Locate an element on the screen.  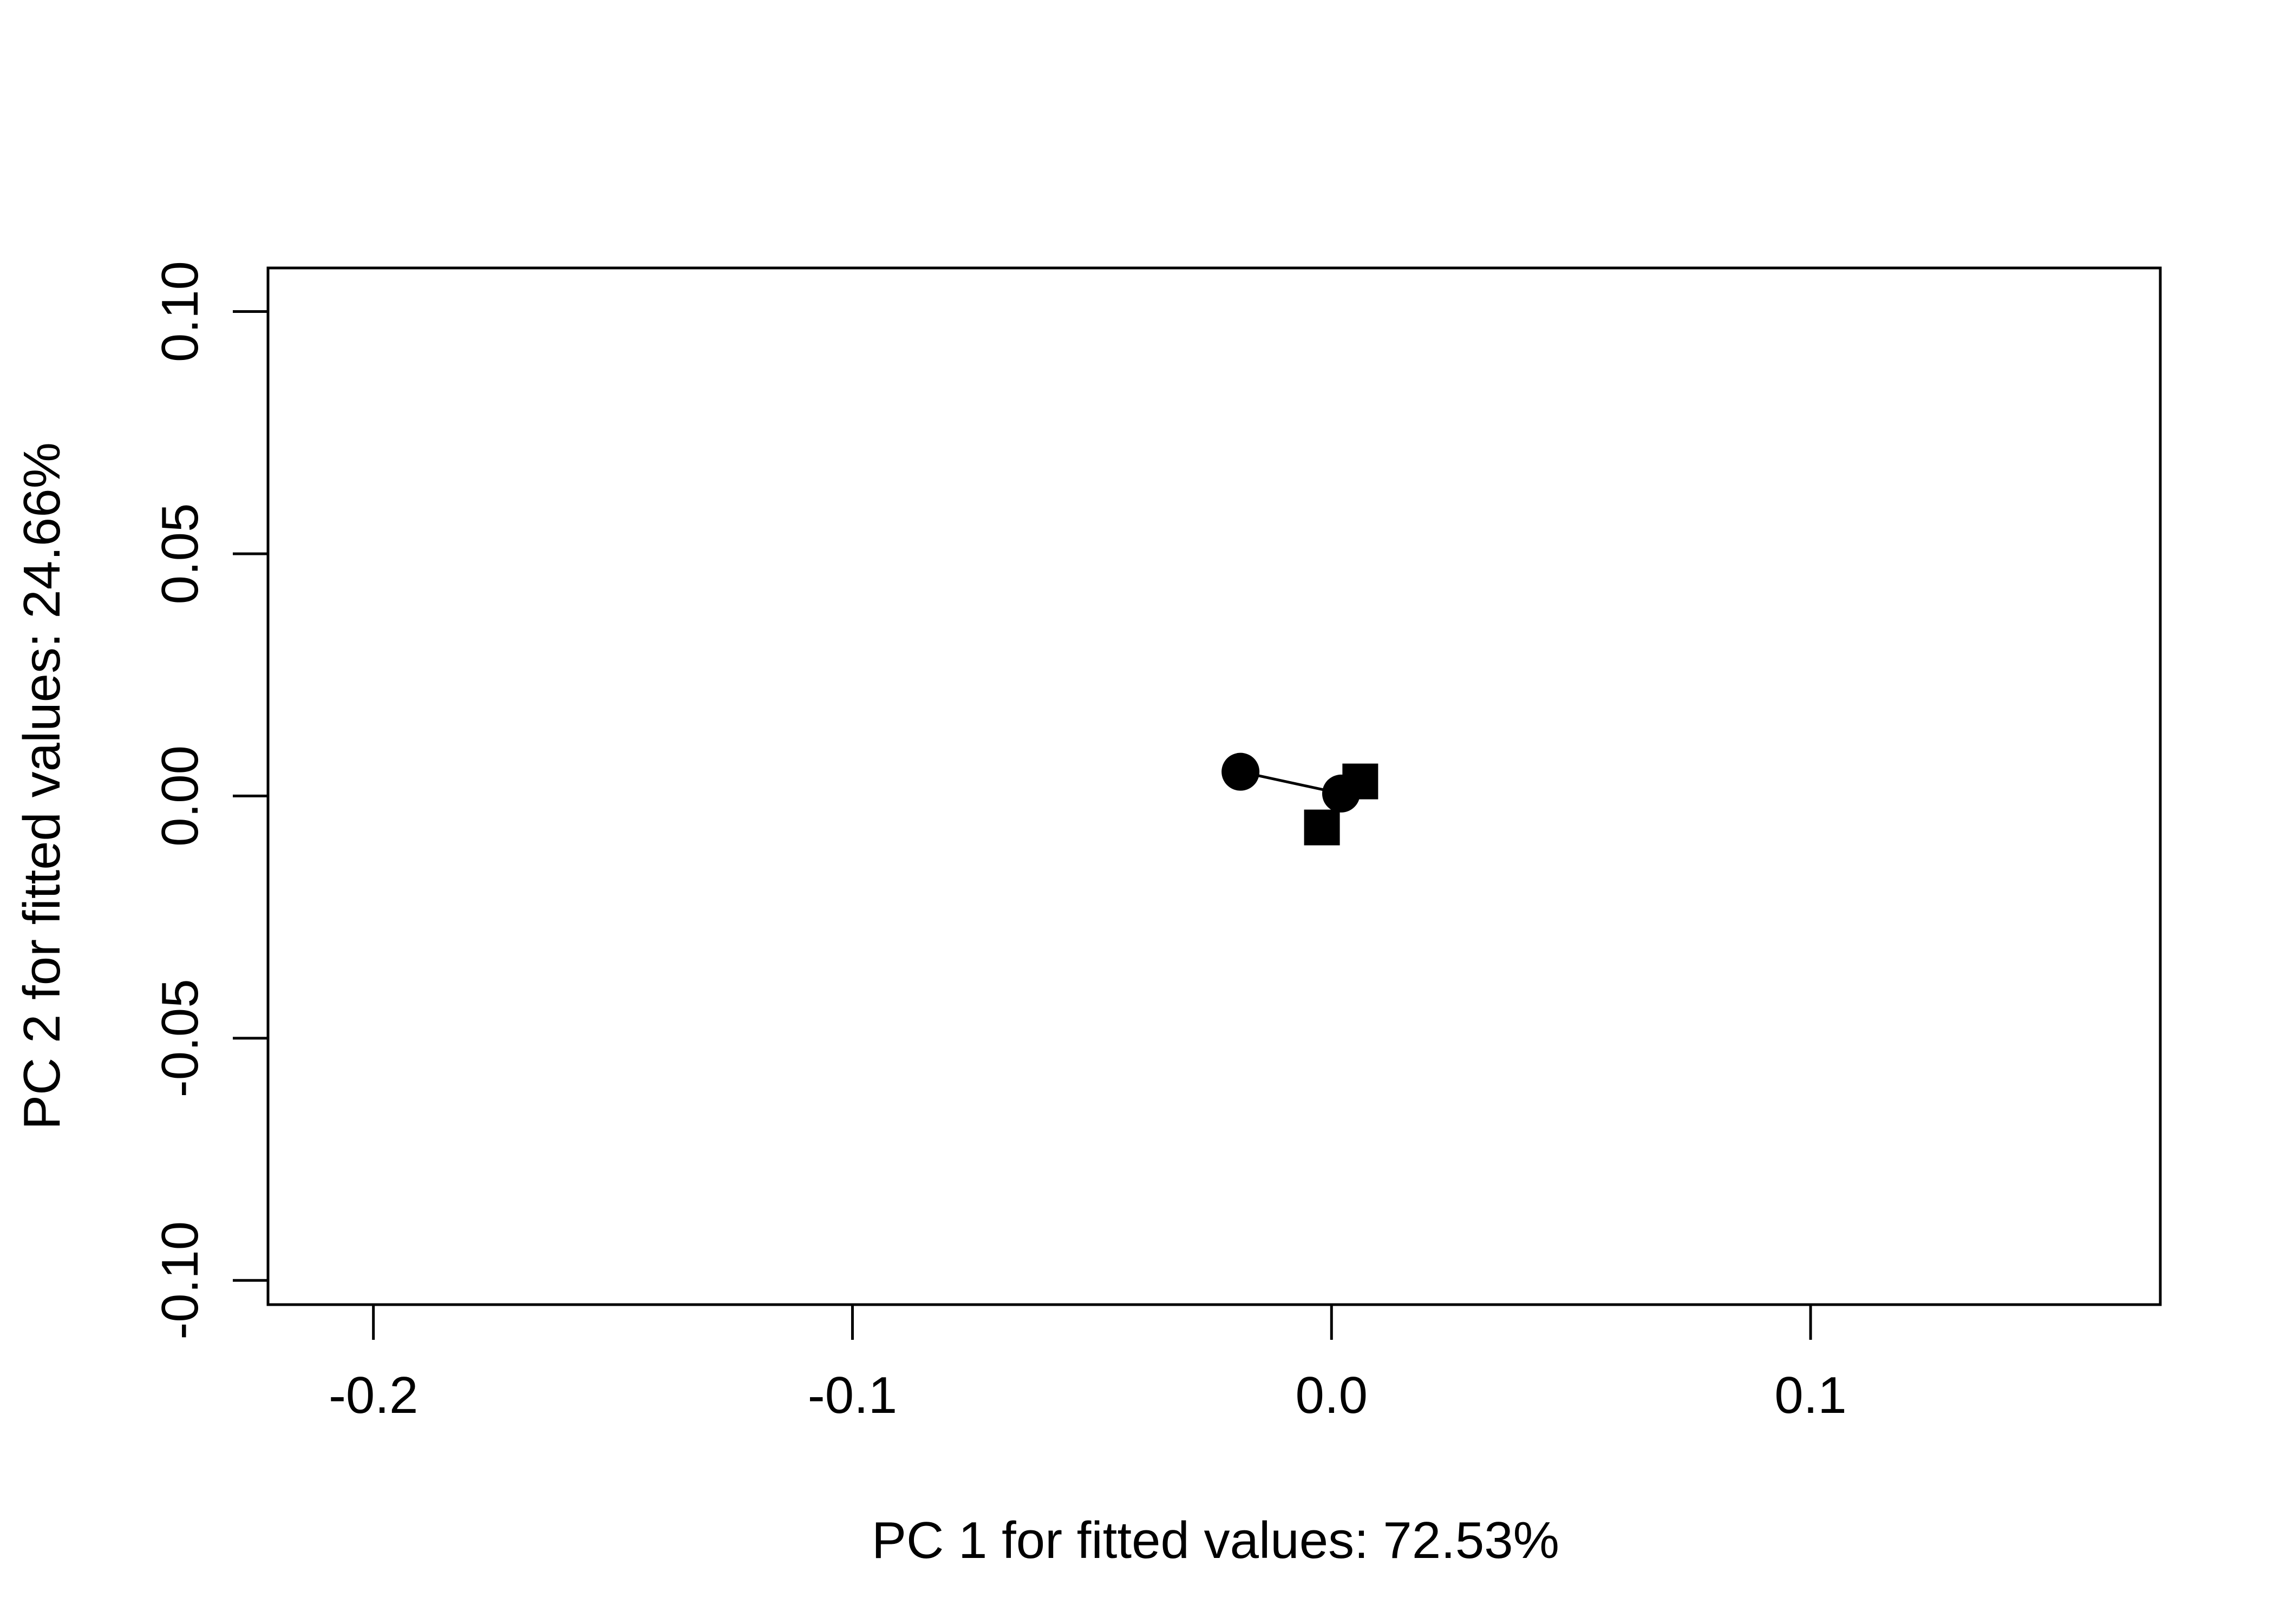
x-tick-label: 0.0 is located at coordinates (1332, 1395).